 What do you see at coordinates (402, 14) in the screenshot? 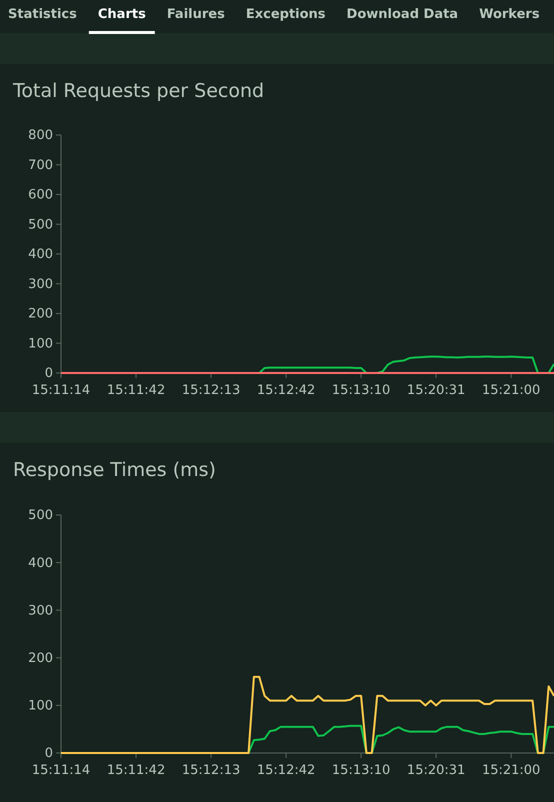
I see `text: Download Data` at bounding box center [402, 14].